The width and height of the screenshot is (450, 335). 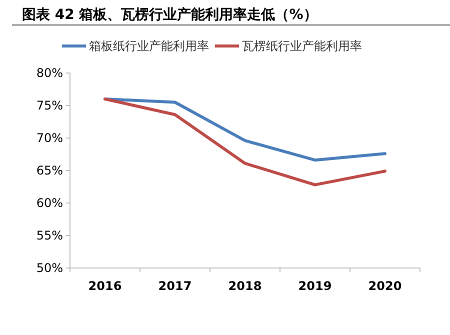 I want to click on x-tick-label: 2019, so click(x=315, y=286).